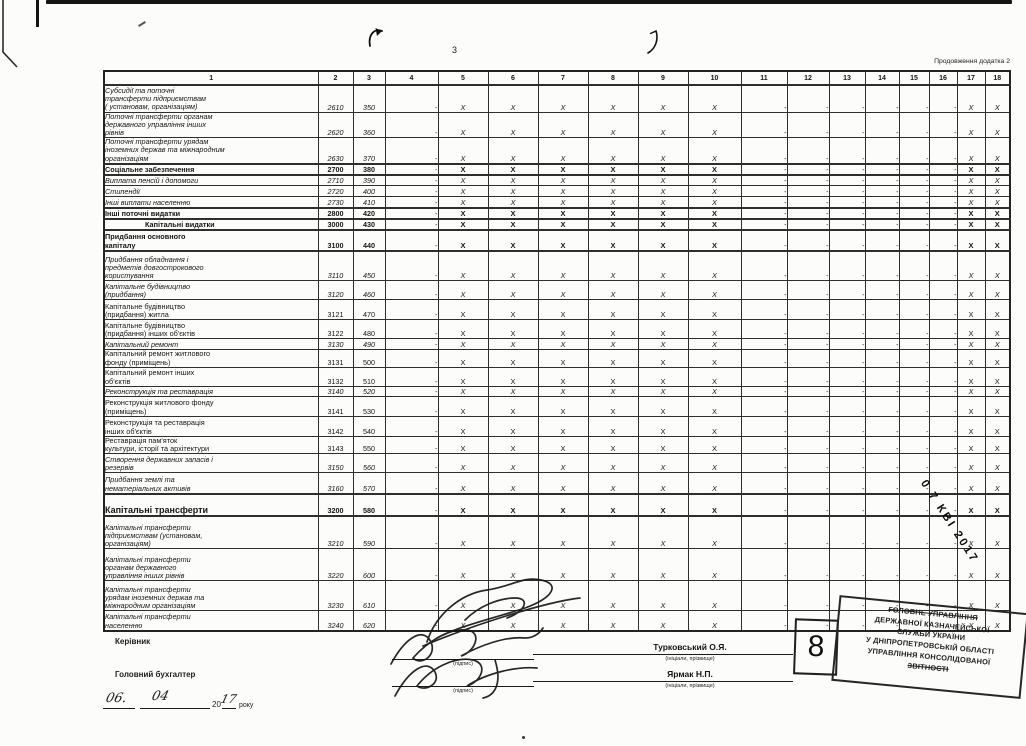  Describe the element at coordinates (369, 213) in the screenshot. I see `line-code: 420` at that location.